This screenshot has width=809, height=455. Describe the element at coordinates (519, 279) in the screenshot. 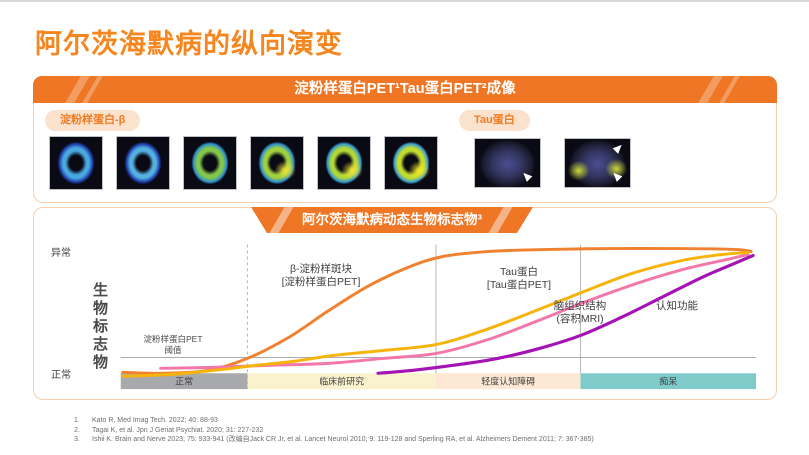

I see `curve-label-tau-protein: Tau蛋白 [Tau蛋白PET]` at that location.